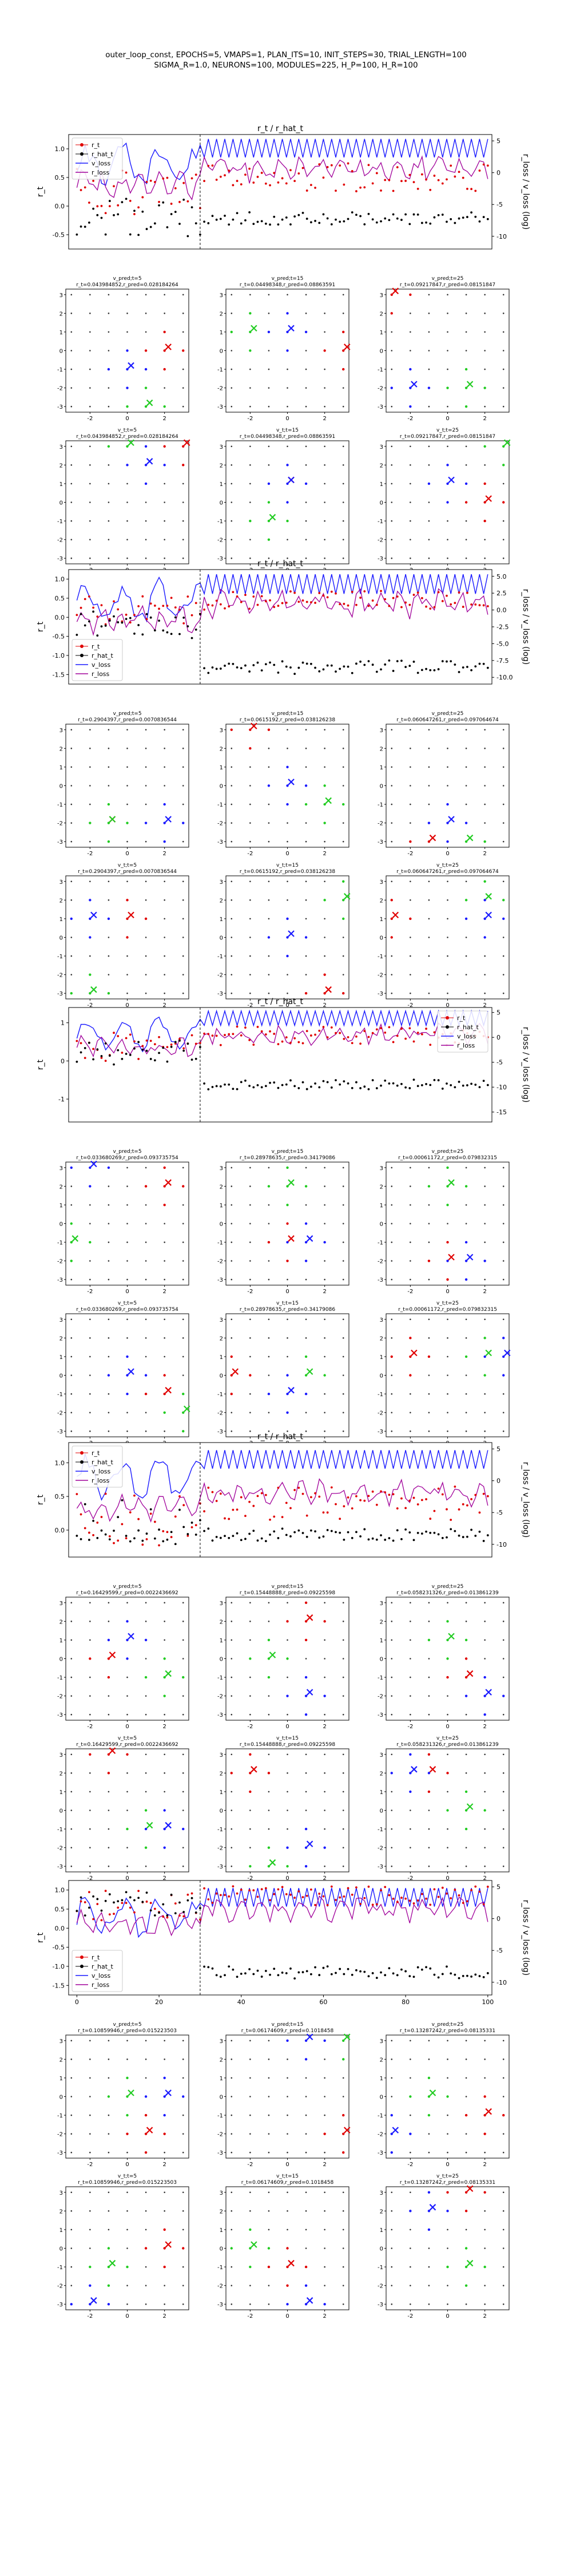  What do you see at coordinates (220, 2286) in the screenshot?
I see `grid-y-tick-label: -2` at bounding box center [220, 2286].